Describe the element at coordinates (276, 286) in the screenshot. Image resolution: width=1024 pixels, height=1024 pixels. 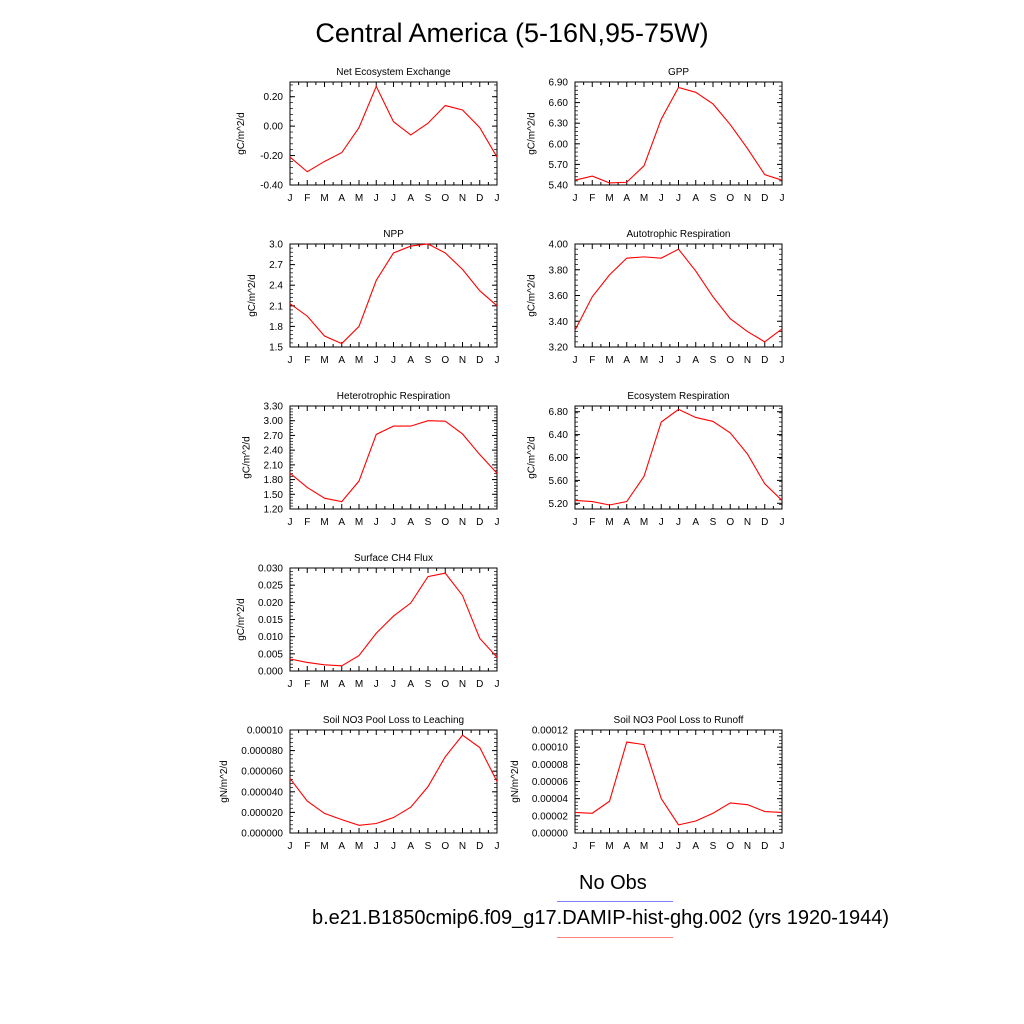
I see `y-tick-label: 2.4` at that location.